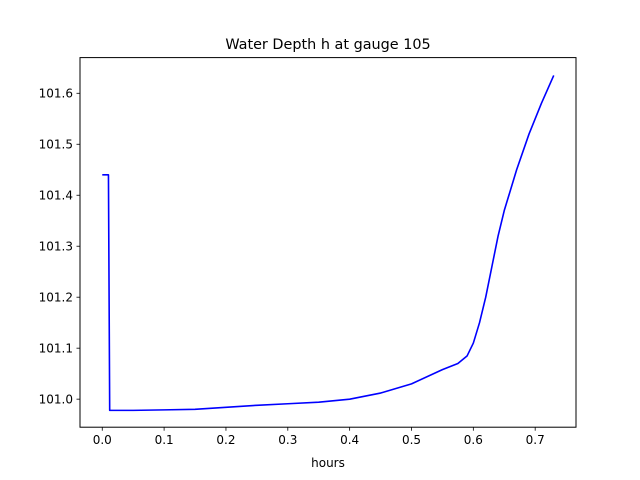 This screenshot has width=640, height=480. Describe the element at coordinates (327, 45) in the screenshot. I see `chart-title: Water Depth h at gauge 105` at that location.